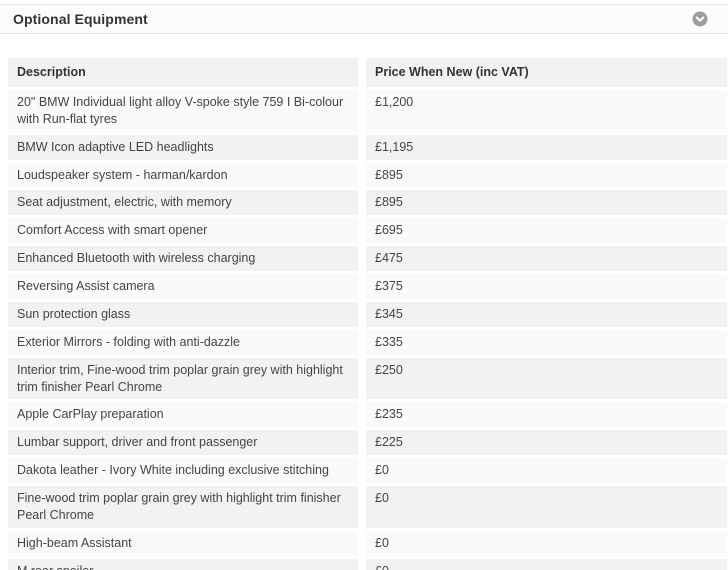 The image size is (728, 570). Describe the element at coordinates (183, 286) in the screenshot. I see `equipment-description: Reversing Assist camera` at that location.